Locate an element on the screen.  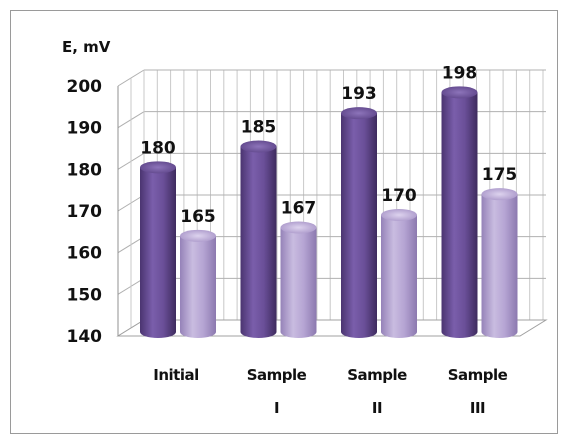
y-axis: 140 150 160 170 180 190 200 is located at coordinates (93, 212).